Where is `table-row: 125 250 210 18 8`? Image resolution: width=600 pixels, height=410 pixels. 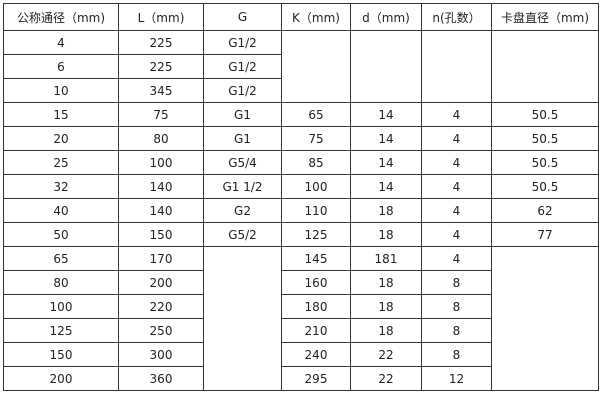 table-row: 125 250 210 18 8 is located at coordinates (301, 330).